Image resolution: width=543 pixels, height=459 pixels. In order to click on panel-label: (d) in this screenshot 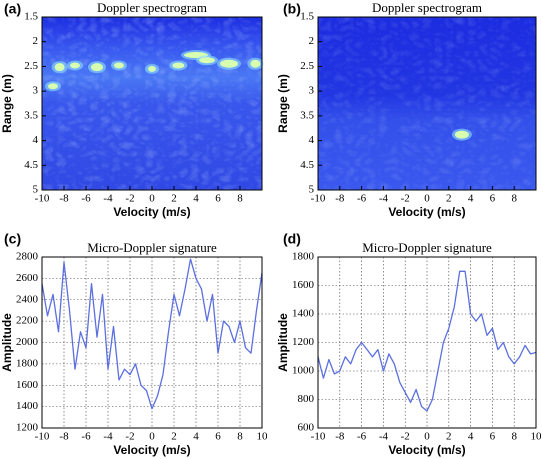, I will do `click(292, 239)`.